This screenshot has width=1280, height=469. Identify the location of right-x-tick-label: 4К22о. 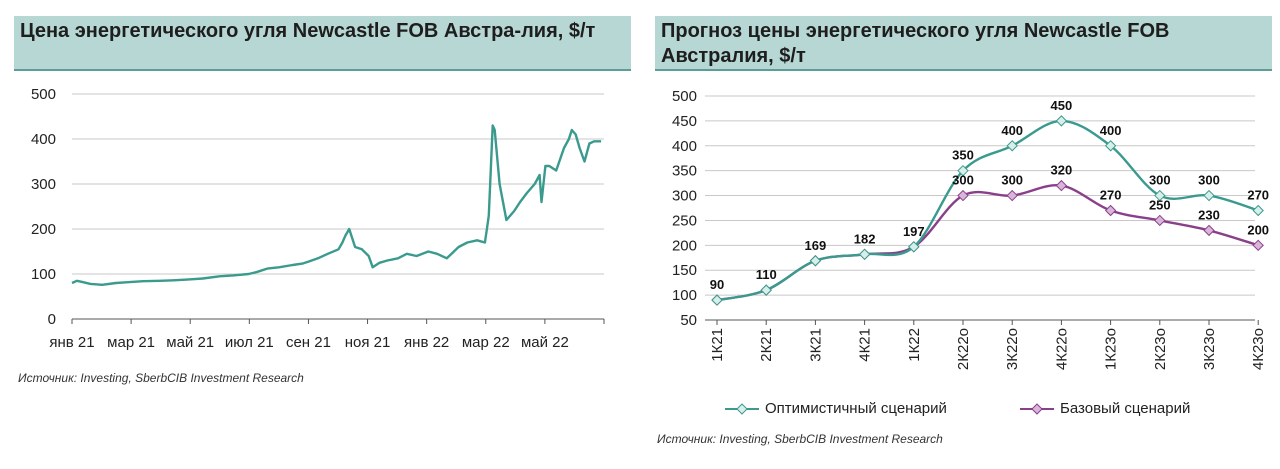
(1061, 349).